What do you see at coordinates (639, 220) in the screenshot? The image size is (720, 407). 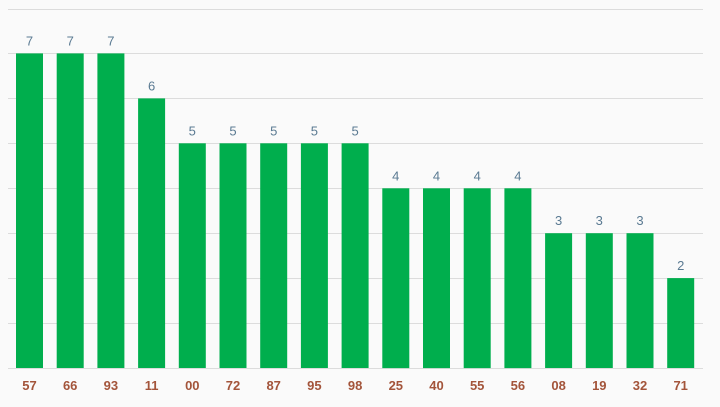 I see `data-label-32: 3` at bounding box center [639, 220].